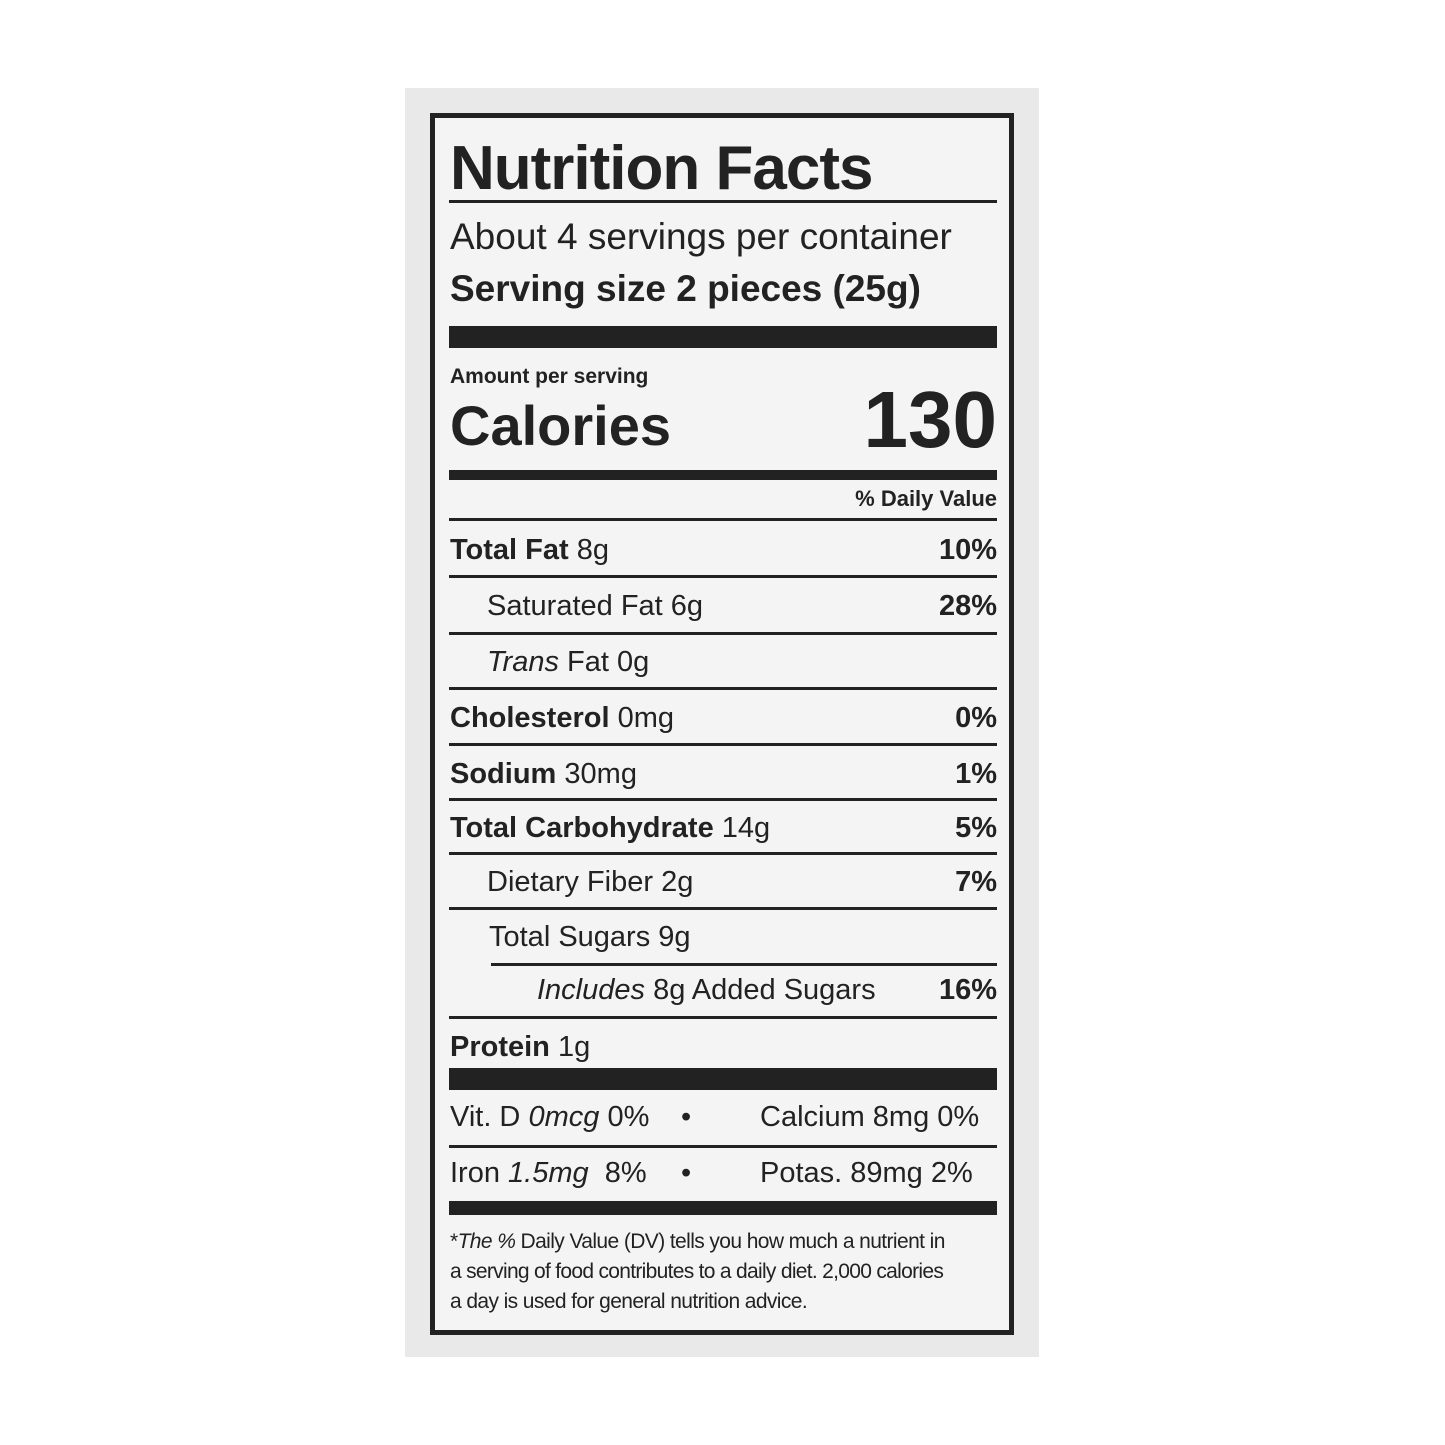 The height and width of the screenshot is (1445, 1445). What do you see at coordinates (625, 1173) in the screenshot?
I see `vitamin-dv: 8%` at bounding box center [625, 1173].